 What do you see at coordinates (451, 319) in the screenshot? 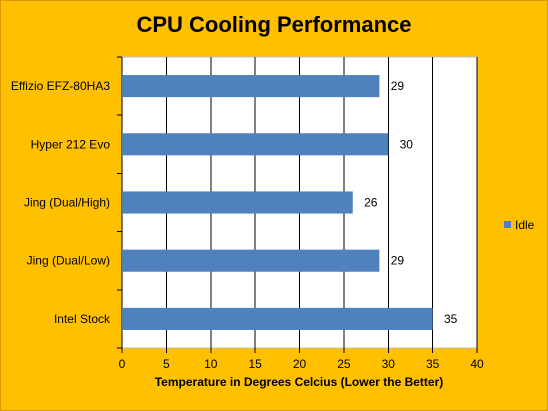
I see `data-label: 35` at bounding box center [451, 319].